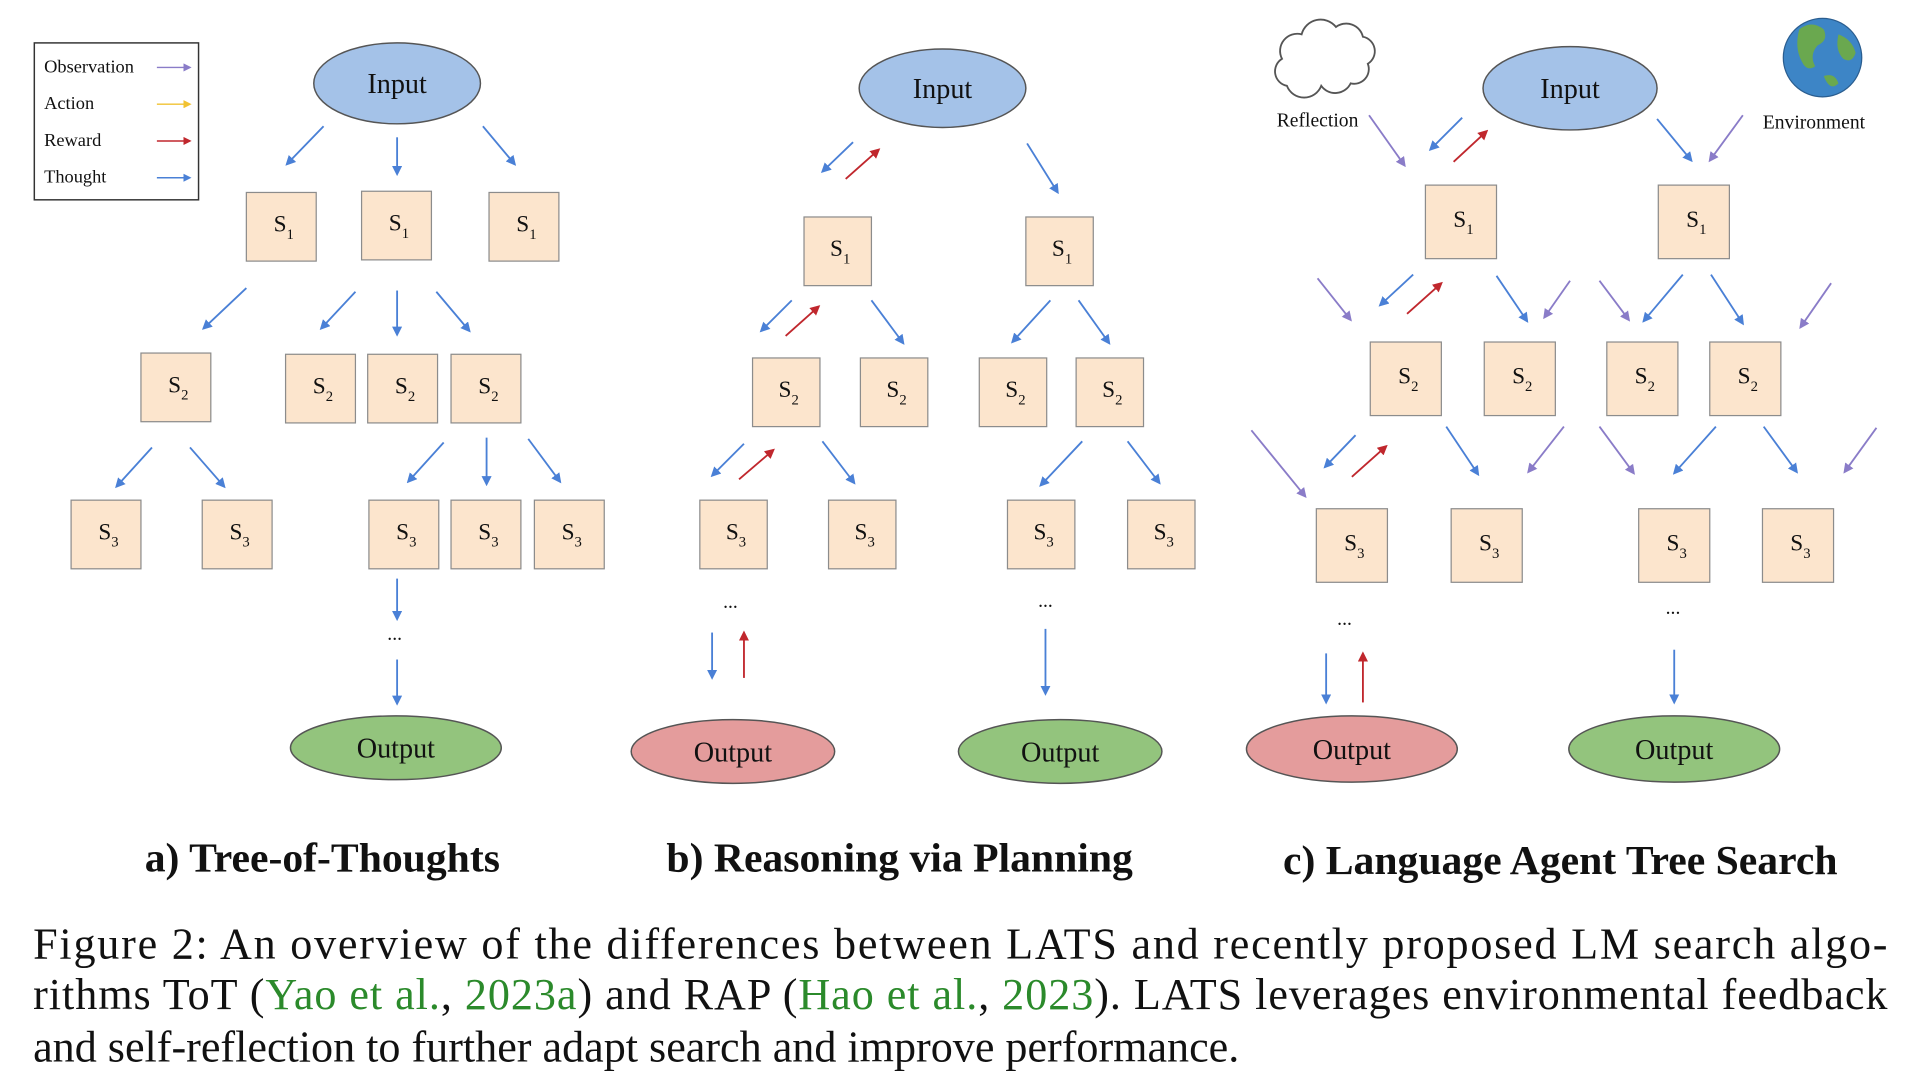  What do you see at coordinates (687, 994) in the screenshot?
I see `caption-text: ) and RAP (` at bounding box center [687, 994].